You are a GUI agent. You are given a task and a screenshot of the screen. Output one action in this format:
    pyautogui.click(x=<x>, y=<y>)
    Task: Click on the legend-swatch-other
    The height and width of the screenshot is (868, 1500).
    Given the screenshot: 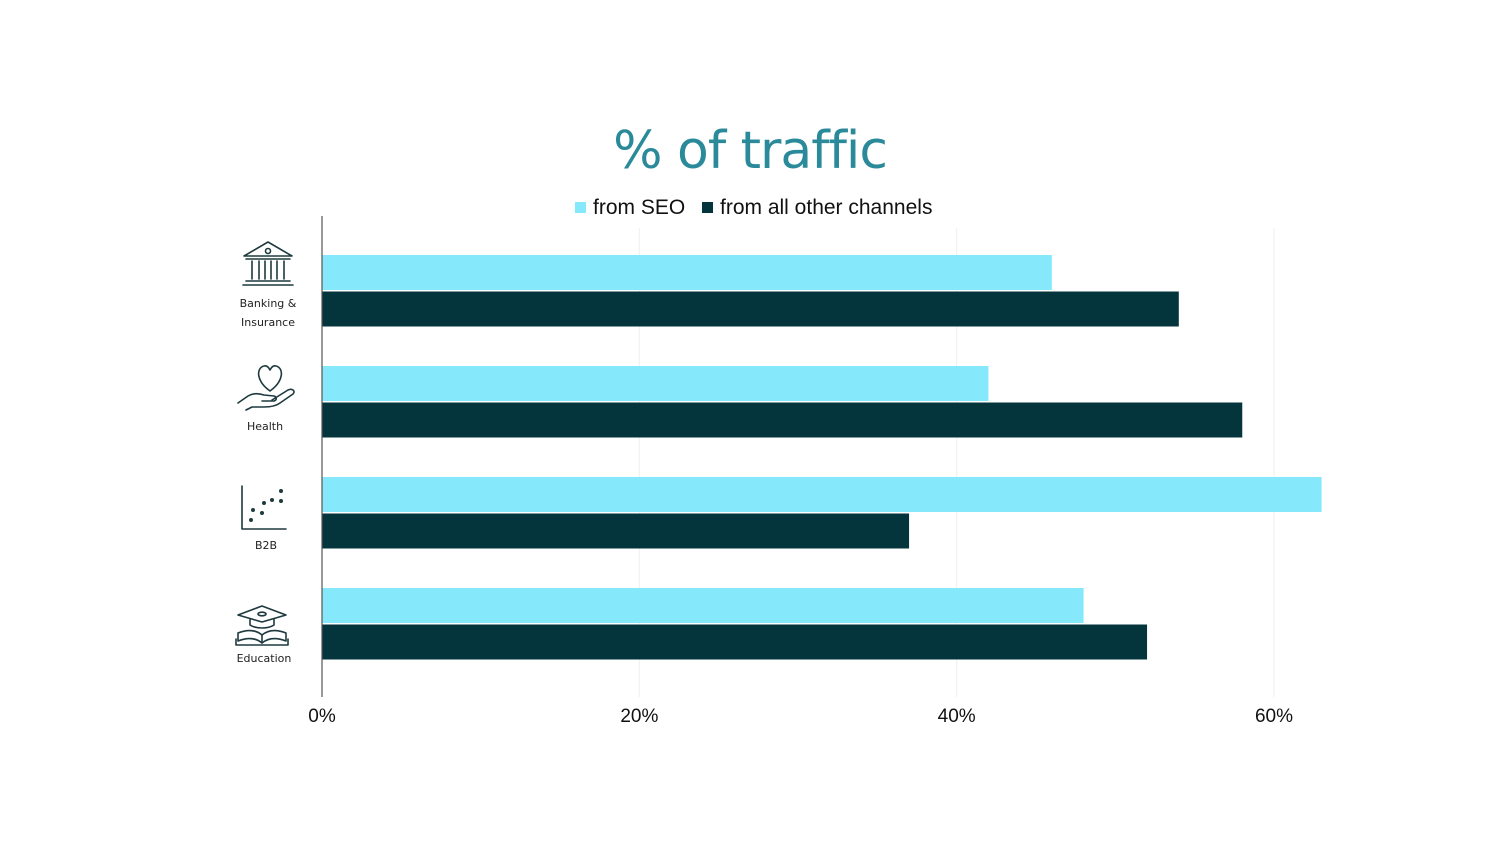 What is the action you would take?
    pyautogui.click(x=707, y=207)
    